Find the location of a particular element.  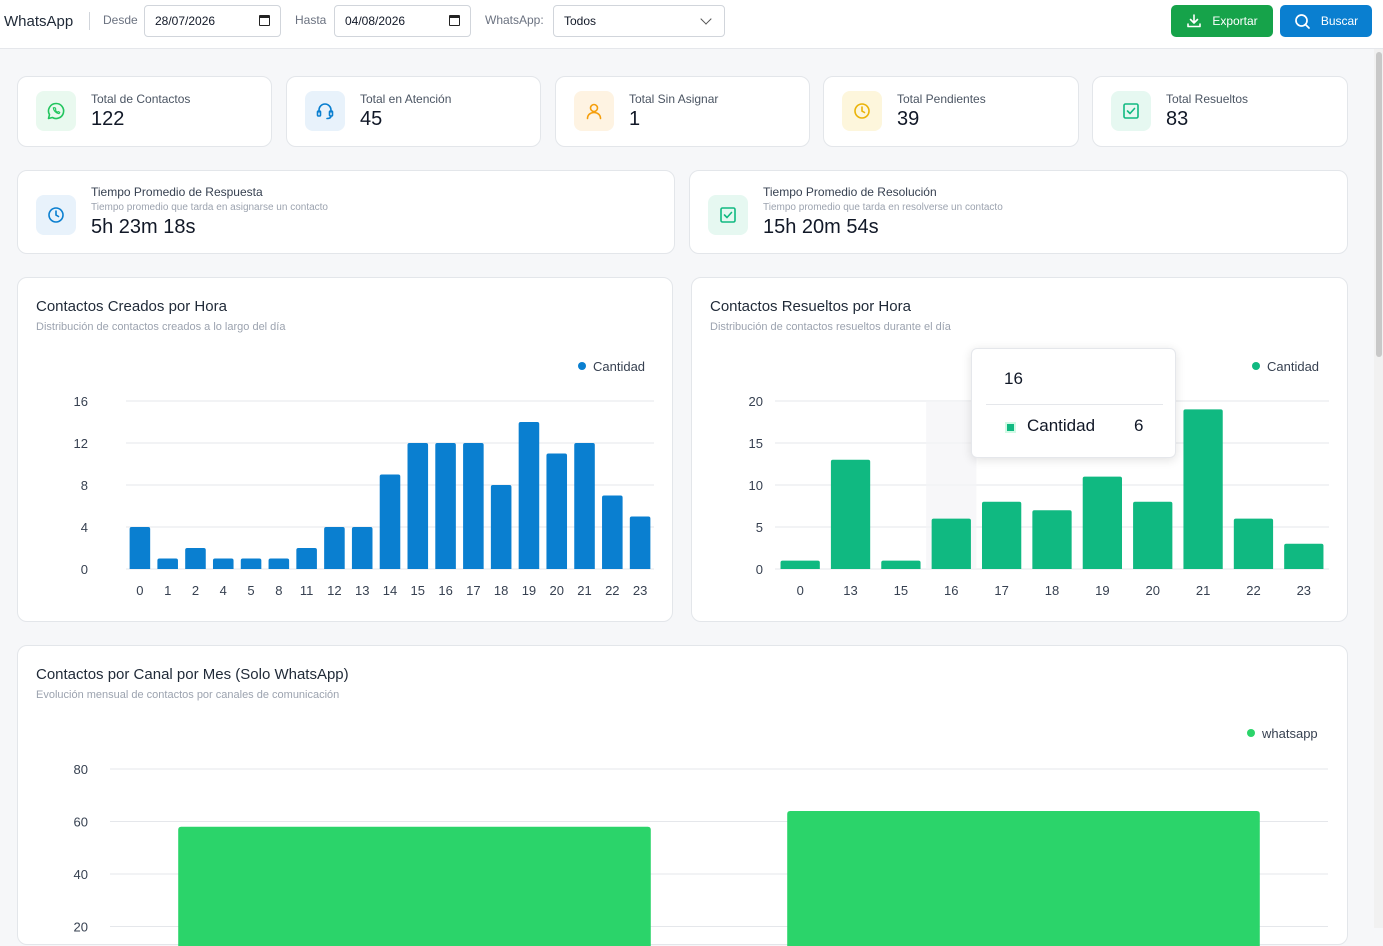

export-label: Exportar is located at coordinates (1235, 21).